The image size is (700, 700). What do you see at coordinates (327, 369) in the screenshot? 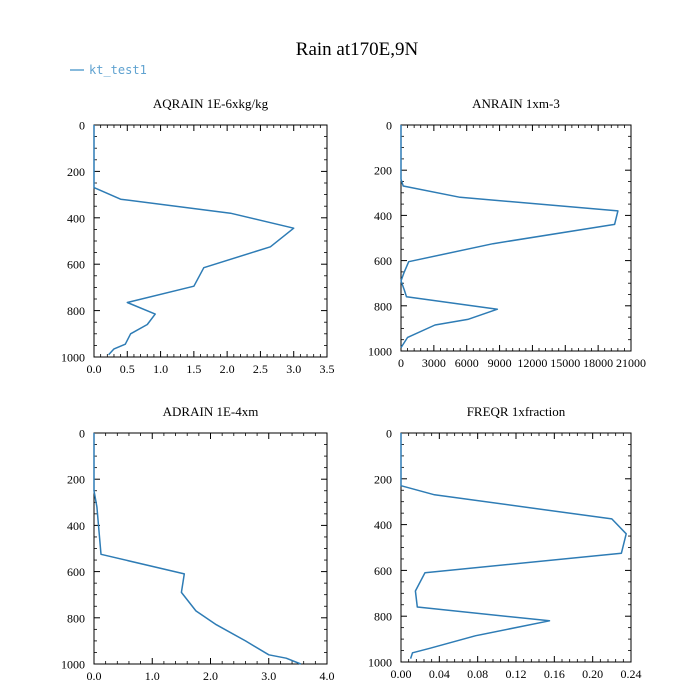
I see `x-tick-label: 3.5` at bounding box center [327, 369].